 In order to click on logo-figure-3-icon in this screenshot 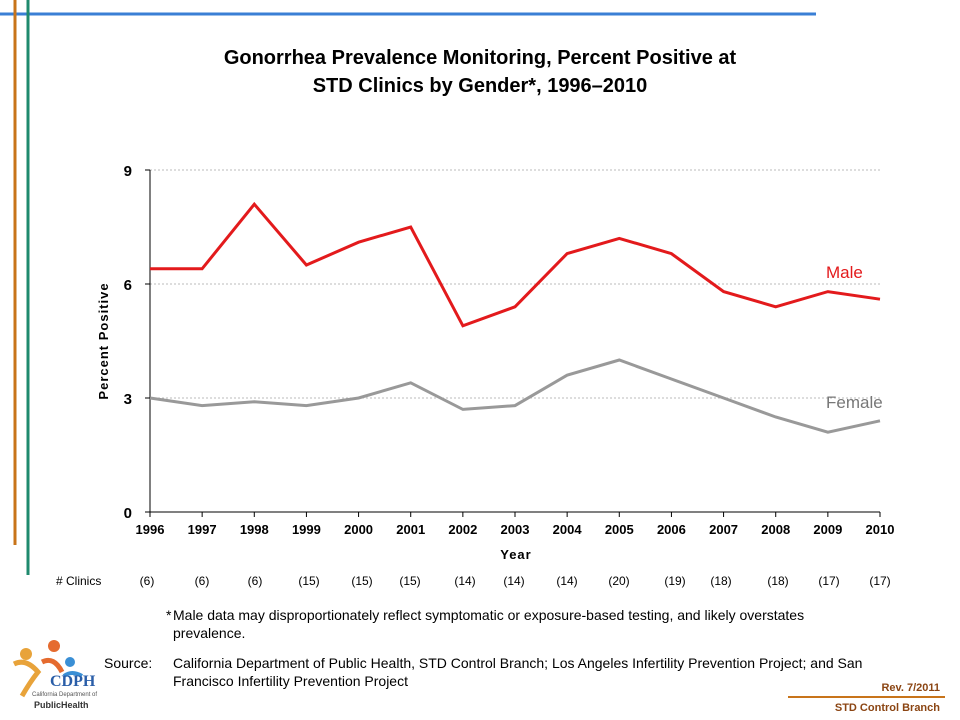, I will do `click(70, 662)`.